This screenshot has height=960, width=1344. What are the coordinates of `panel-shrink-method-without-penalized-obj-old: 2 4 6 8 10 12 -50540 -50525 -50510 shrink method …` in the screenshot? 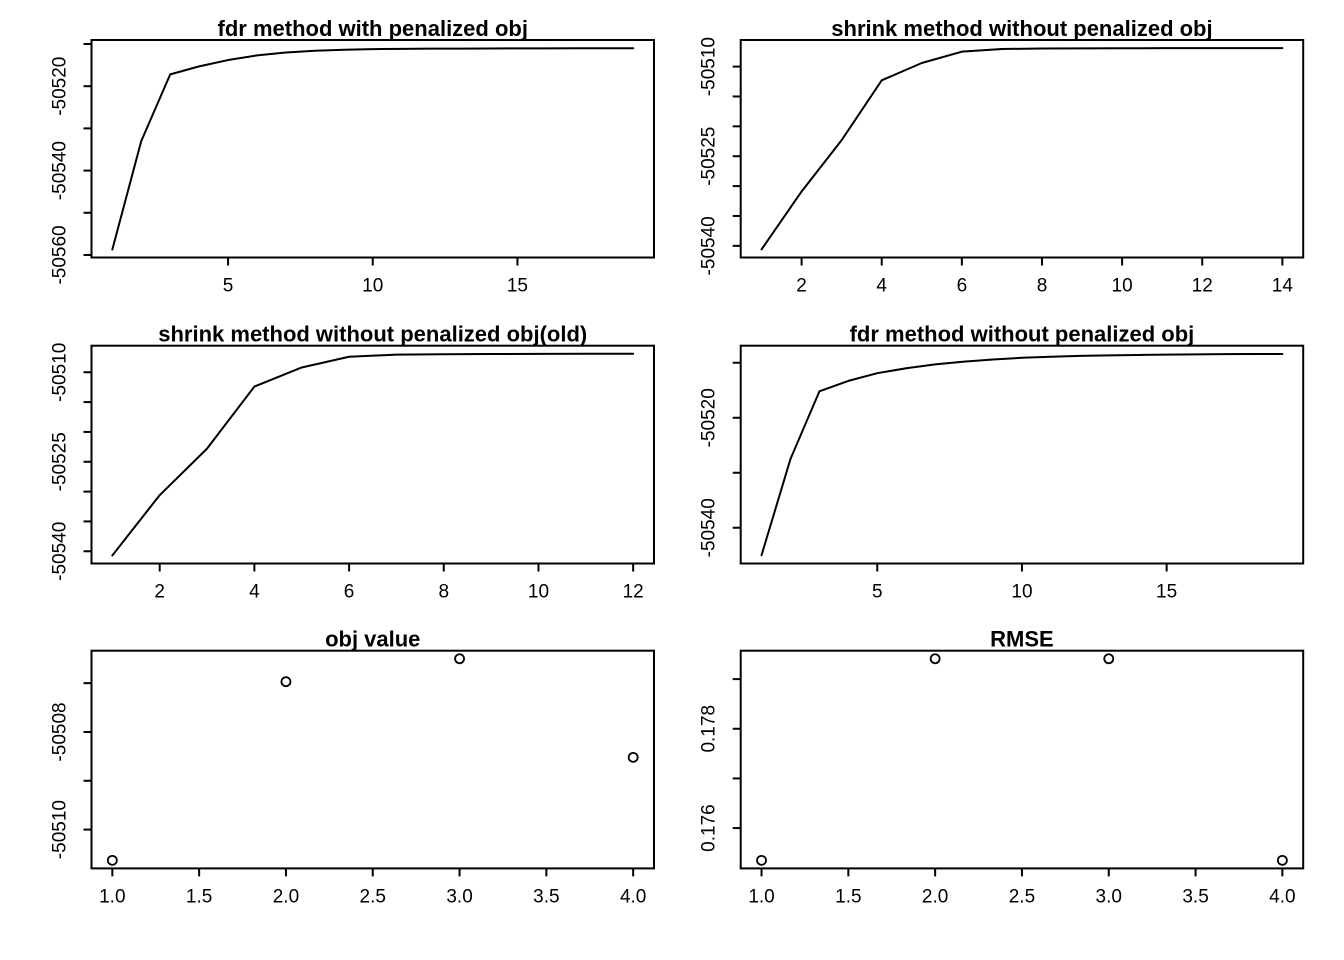 It's located at (352, 462).